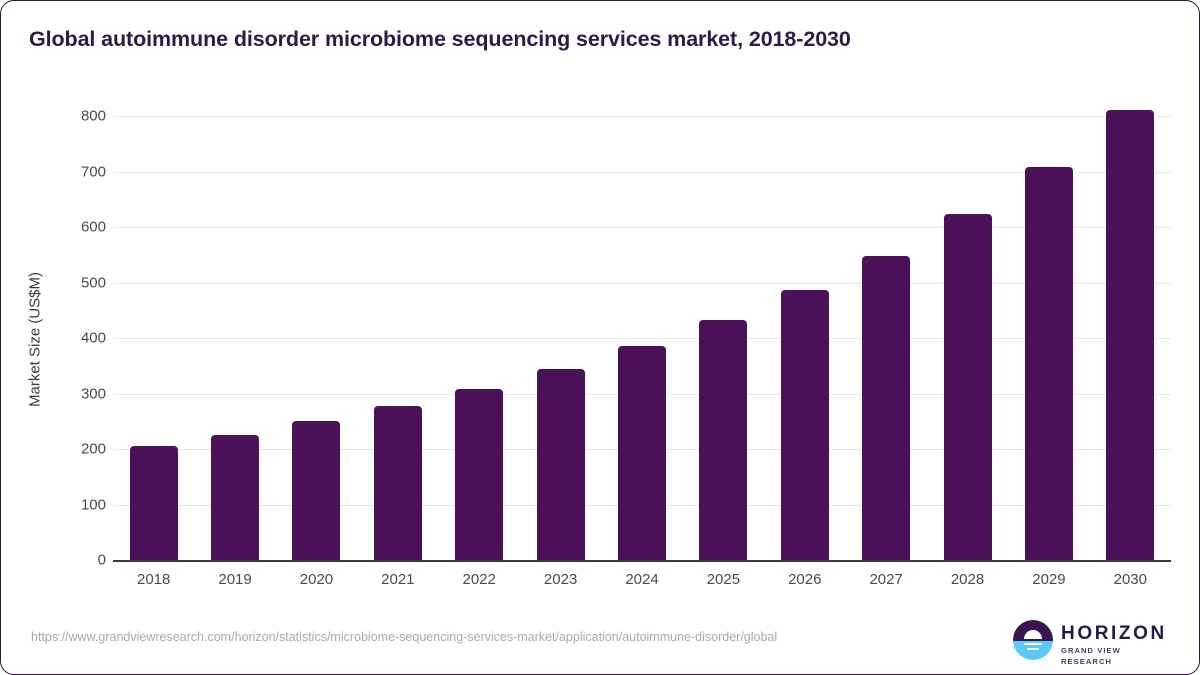 The height and width of the screenshot is (675, 1200). Describe the element at coordinates (560, 464) in the screenshot. I see `bar-2023` at that location.